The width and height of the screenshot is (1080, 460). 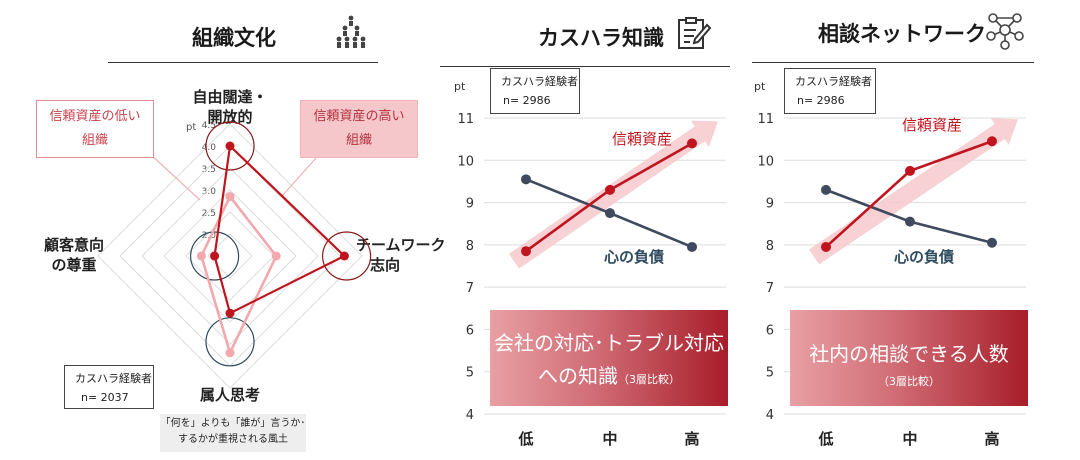 What do you see at coordinates (191, 127) in the screenshot?
I see `radar-unit-label: pt` at bounding box center [191, 127].